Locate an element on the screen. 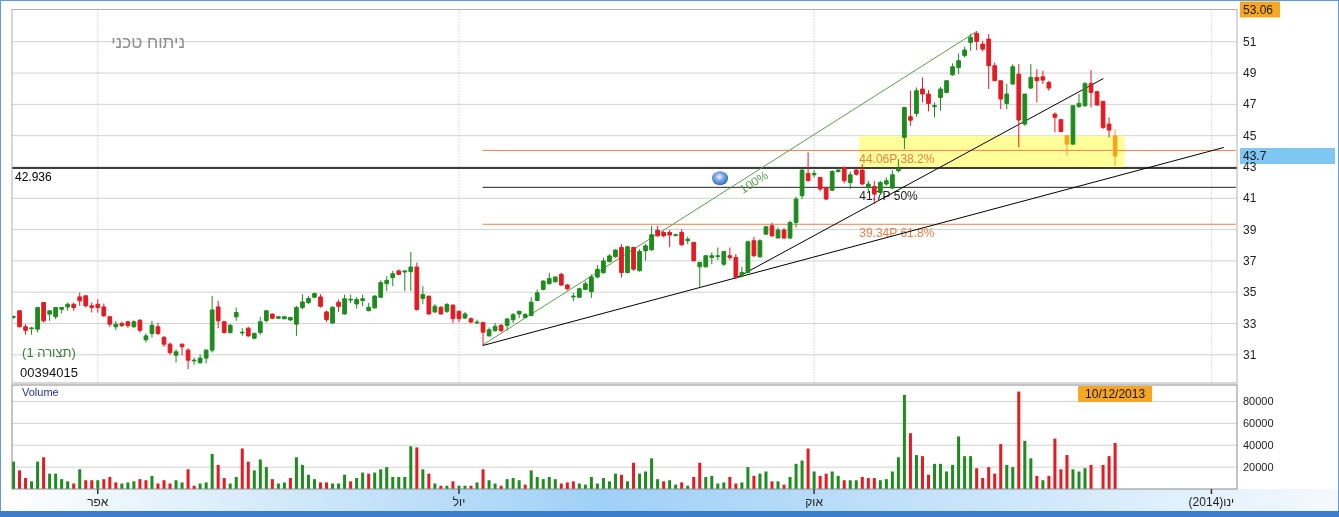 The image size is (1339, 517). y-tick-label: 45 is located at coordinates (1250, 135).